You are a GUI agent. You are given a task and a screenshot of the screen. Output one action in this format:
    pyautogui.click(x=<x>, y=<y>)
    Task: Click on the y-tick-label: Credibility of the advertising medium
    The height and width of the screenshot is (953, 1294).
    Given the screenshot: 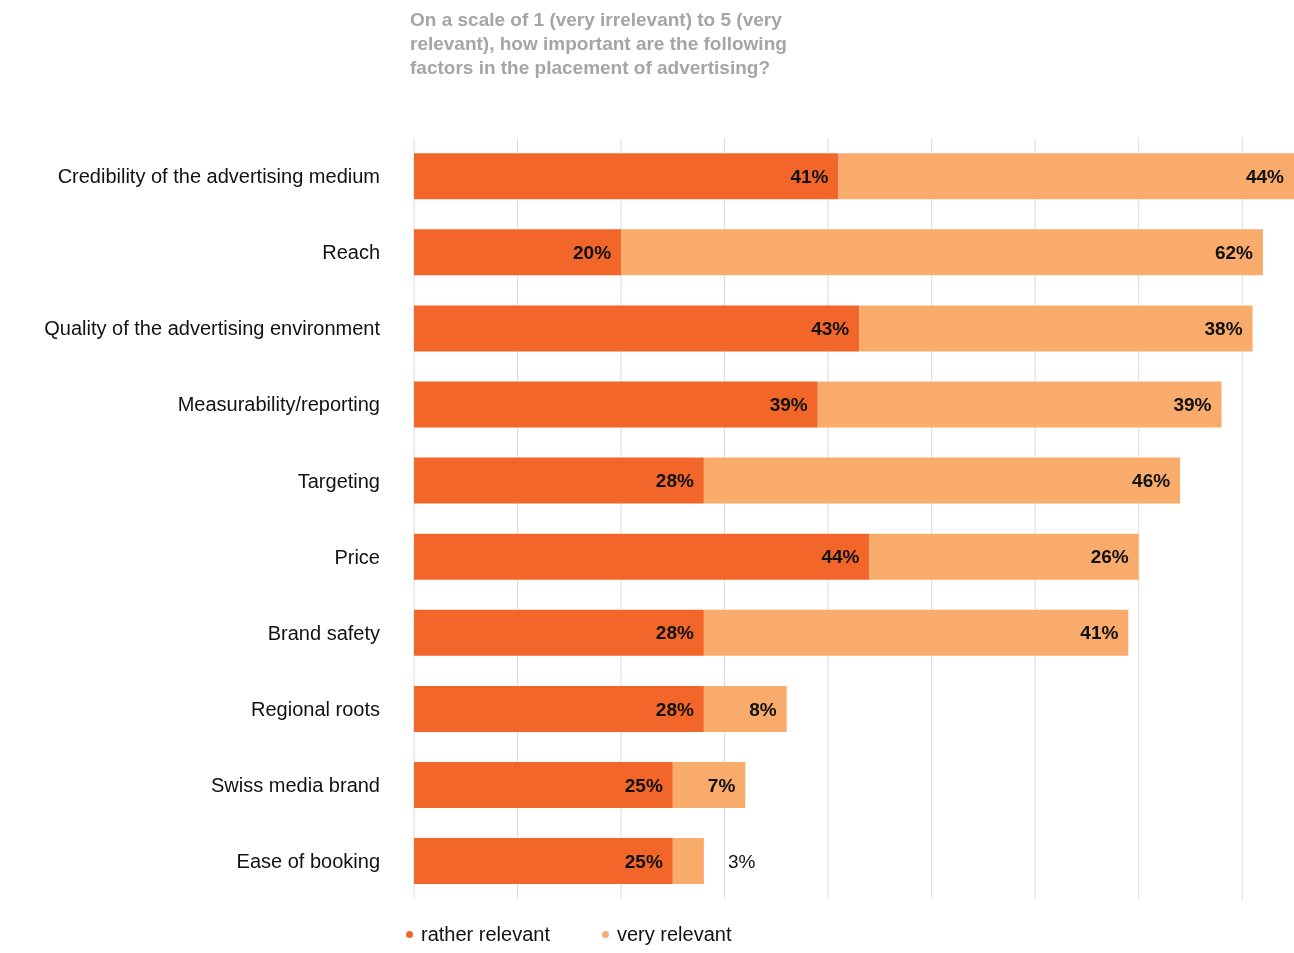 What is the action you would take?
    pyautogui.click(x=218, y=176)
    